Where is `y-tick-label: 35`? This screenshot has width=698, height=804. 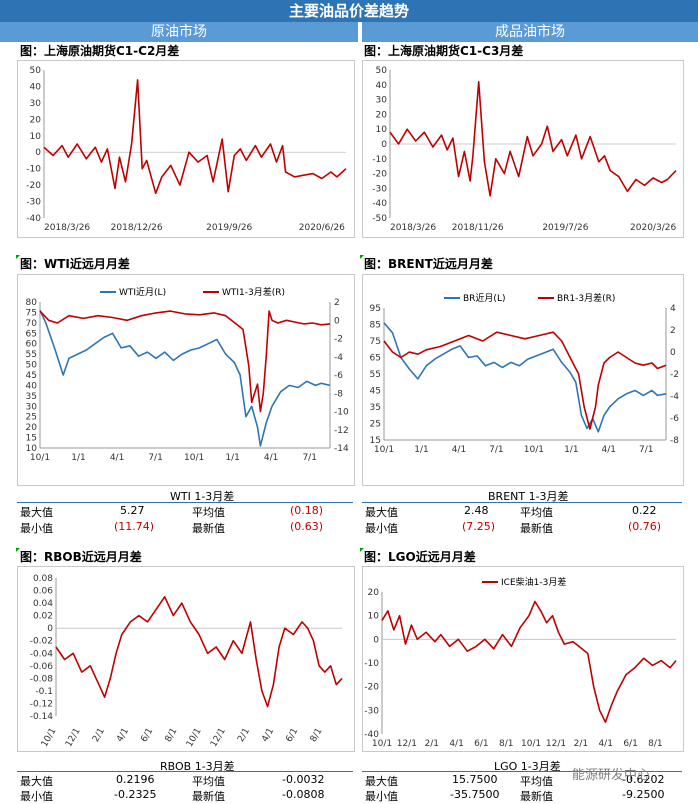
y-tick-label: 35 is located at coordinates (31, 397).